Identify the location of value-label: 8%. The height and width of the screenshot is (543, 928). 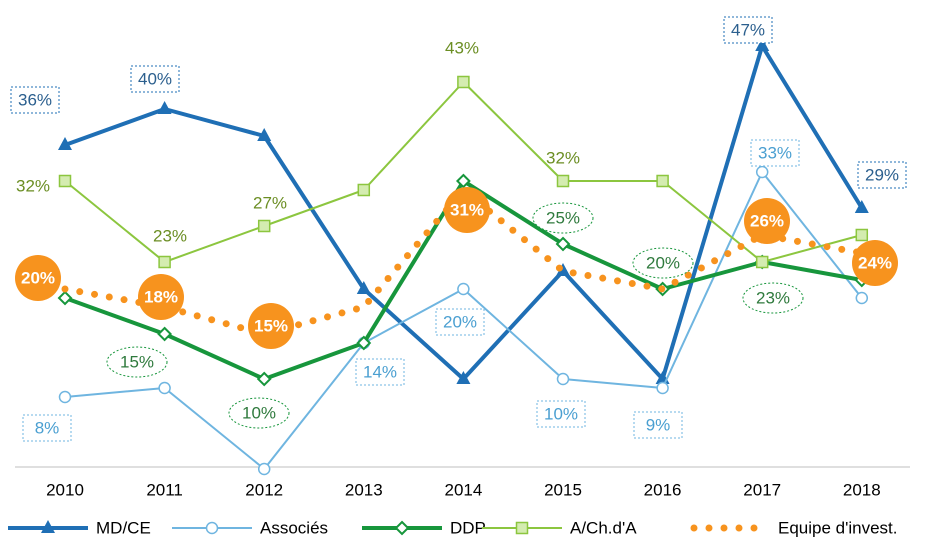
(47, 428).